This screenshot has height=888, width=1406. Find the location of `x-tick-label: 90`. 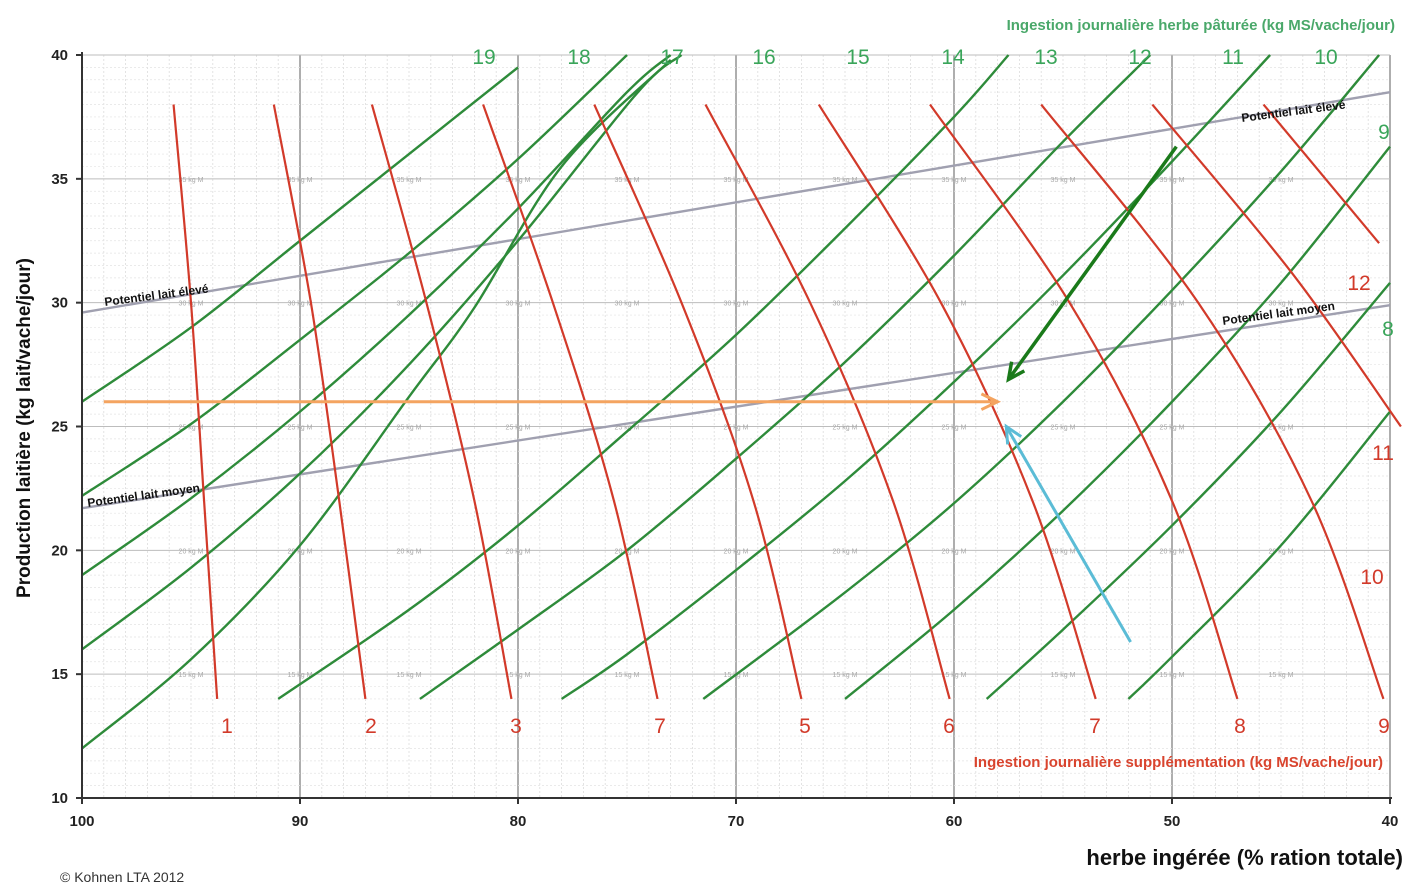

x-tick-label: 90 is located at coordinates (300, 821).